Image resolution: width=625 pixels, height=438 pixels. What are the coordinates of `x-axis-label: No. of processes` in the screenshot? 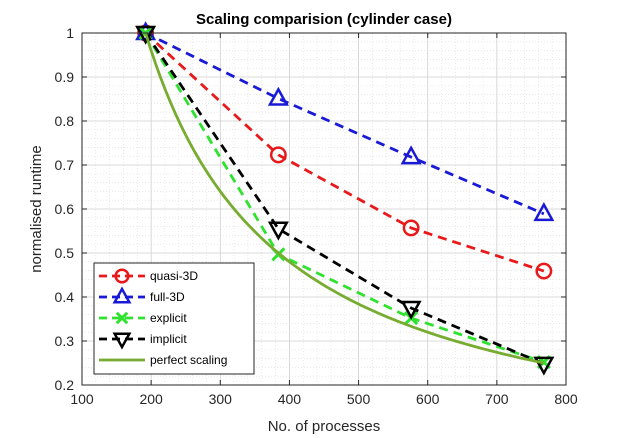 It's located at (324, 426).